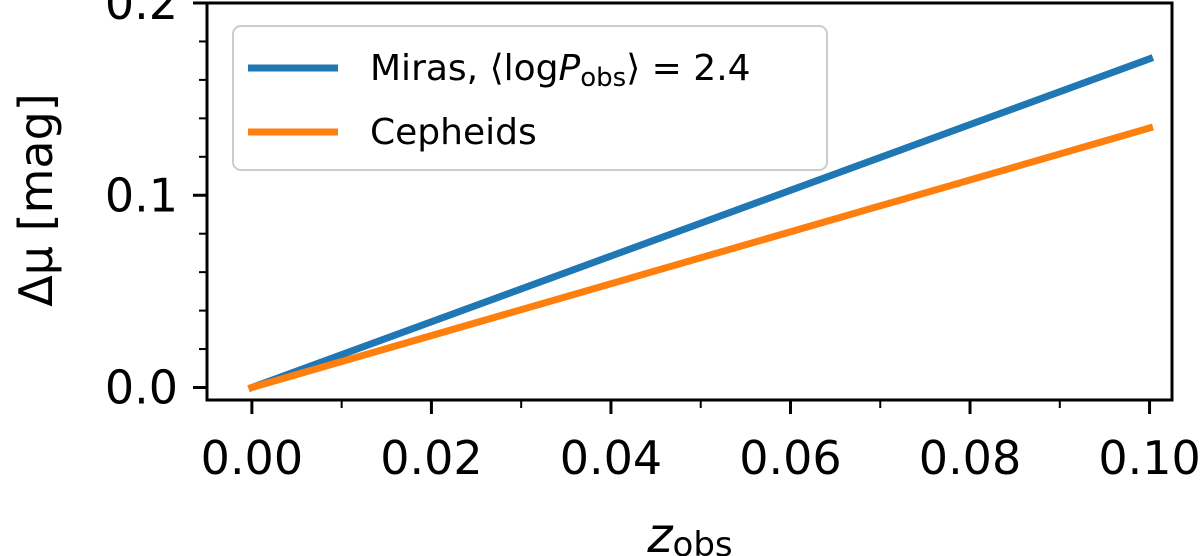  I want to click on legend-box, so click(530, 98).